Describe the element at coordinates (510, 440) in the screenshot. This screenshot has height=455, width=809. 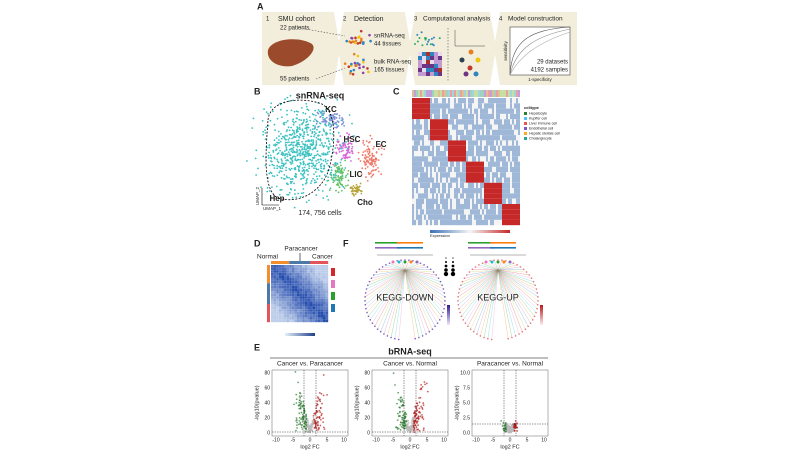
I see `x-tick-label: 0` at that location.